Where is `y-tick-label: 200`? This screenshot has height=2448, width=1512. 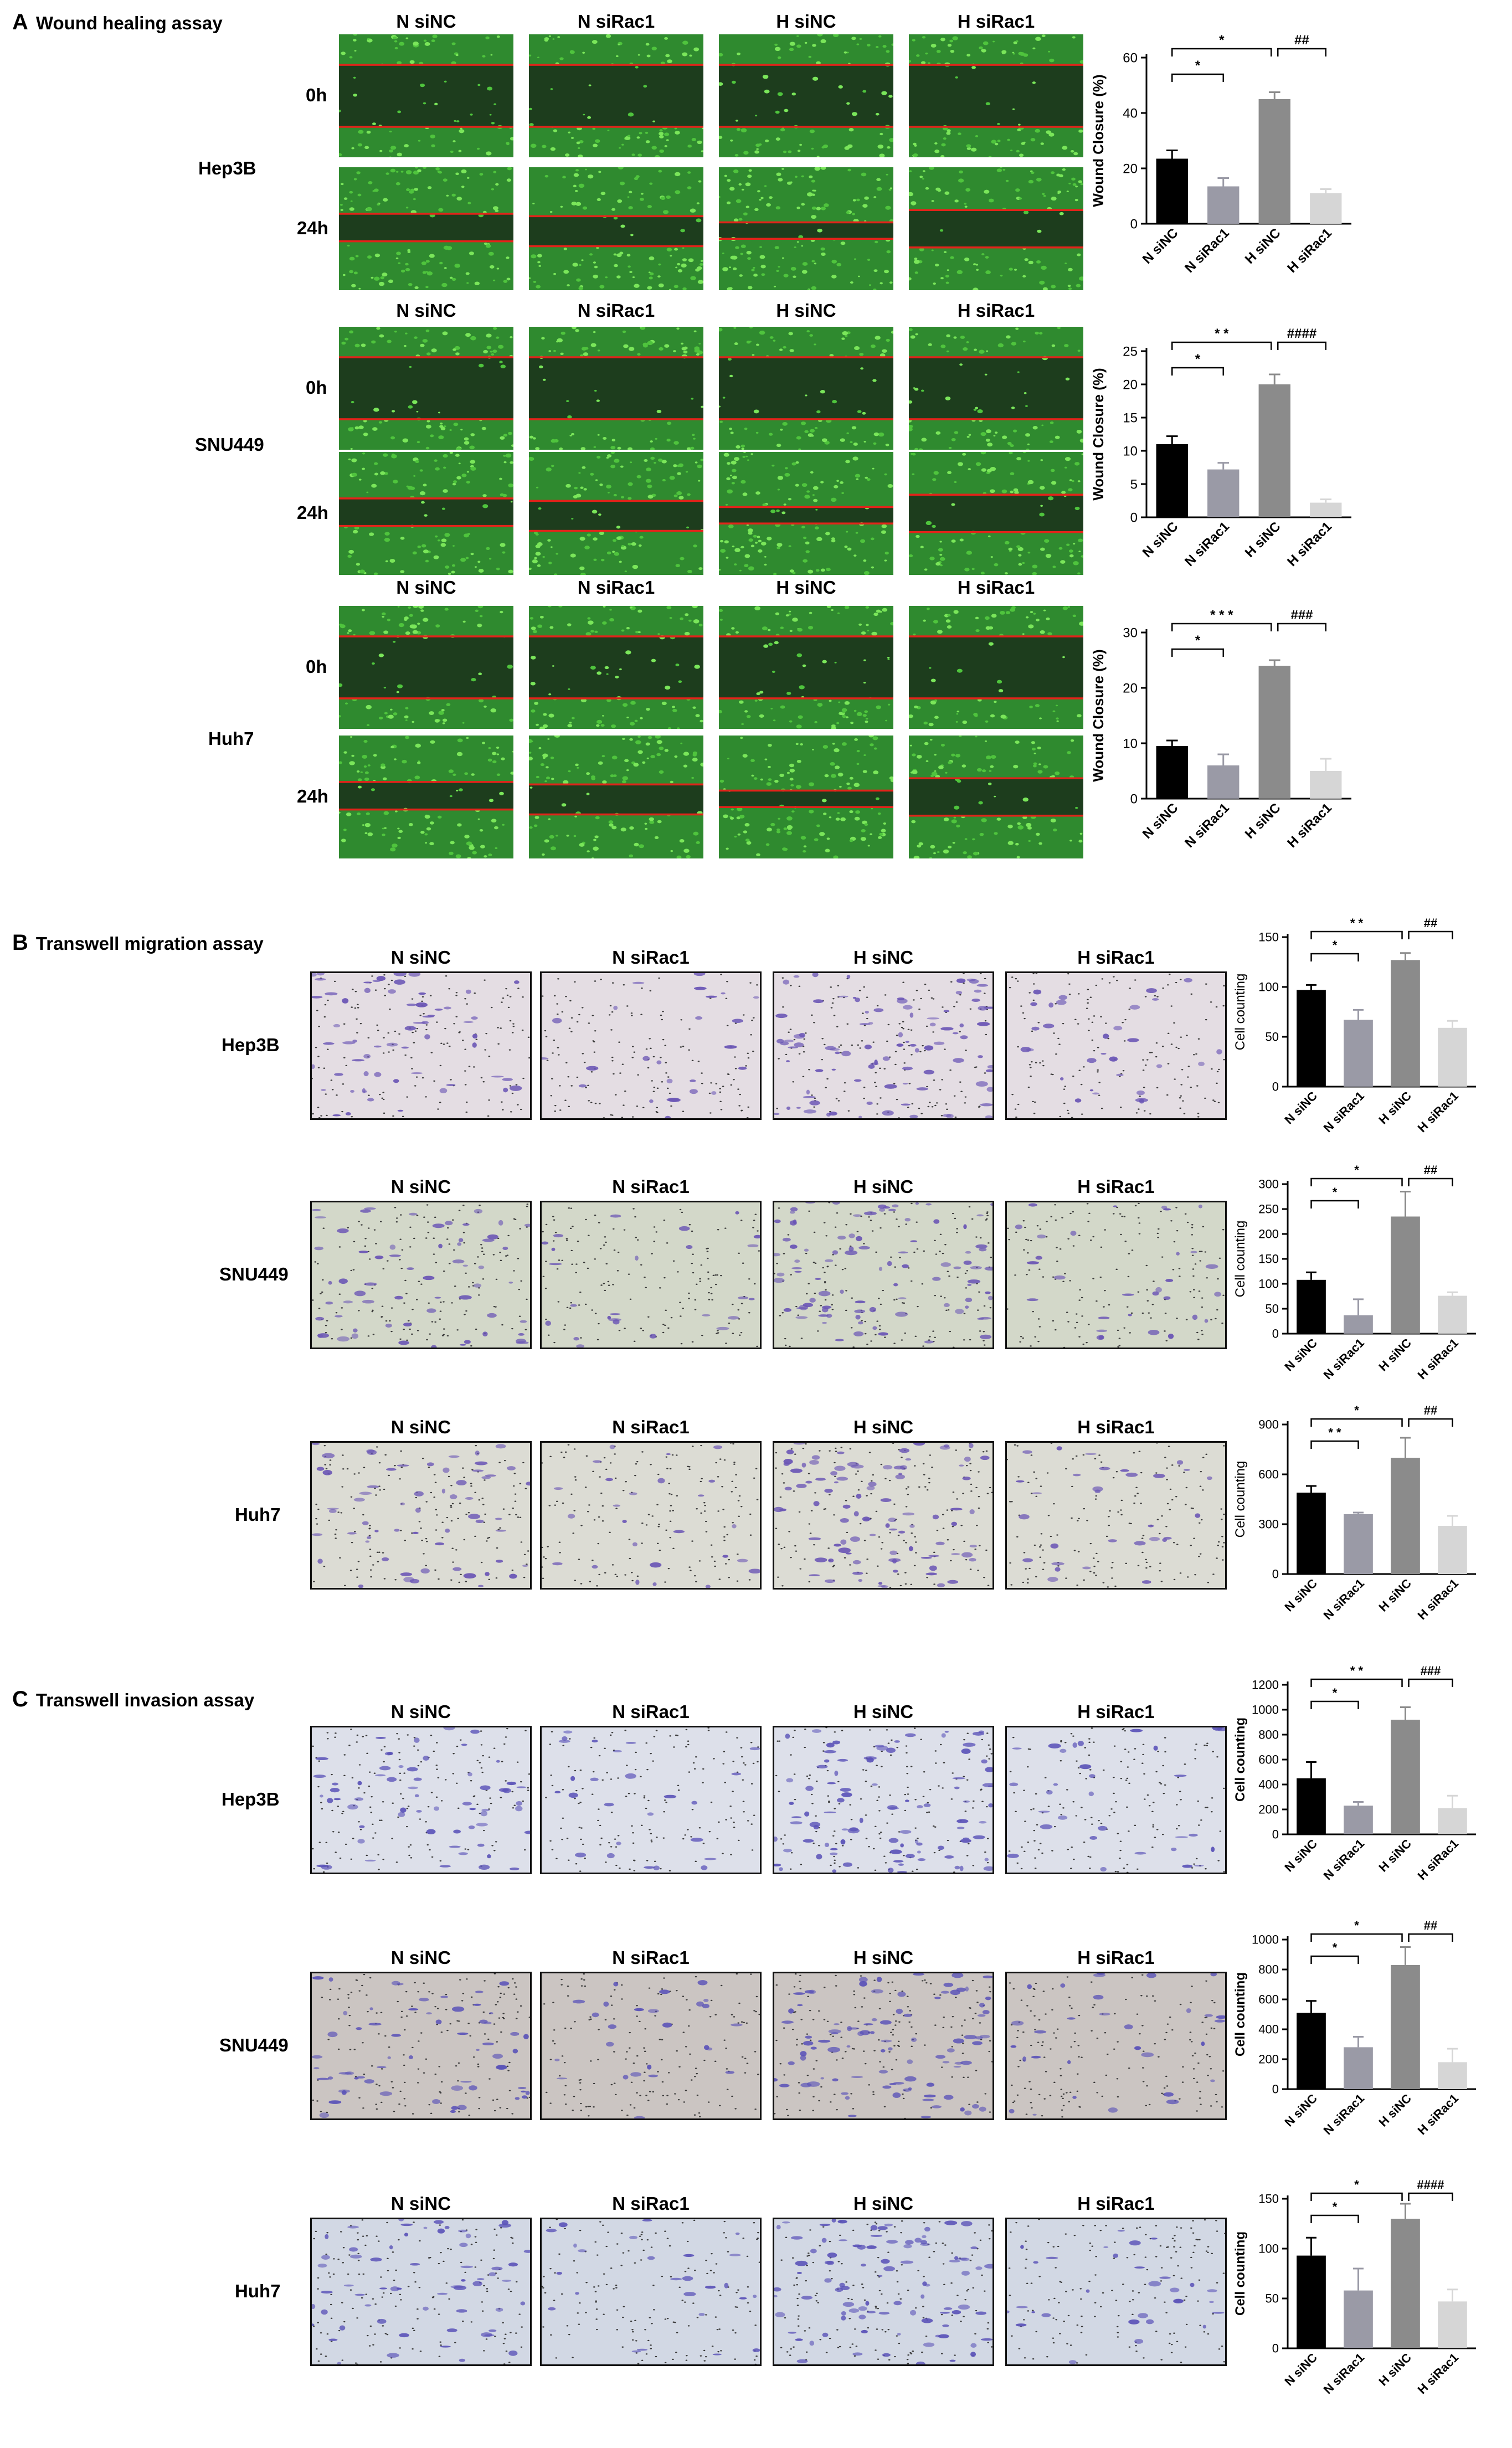 y-tick-label: 200 is located at coordinates (1268, 1234).